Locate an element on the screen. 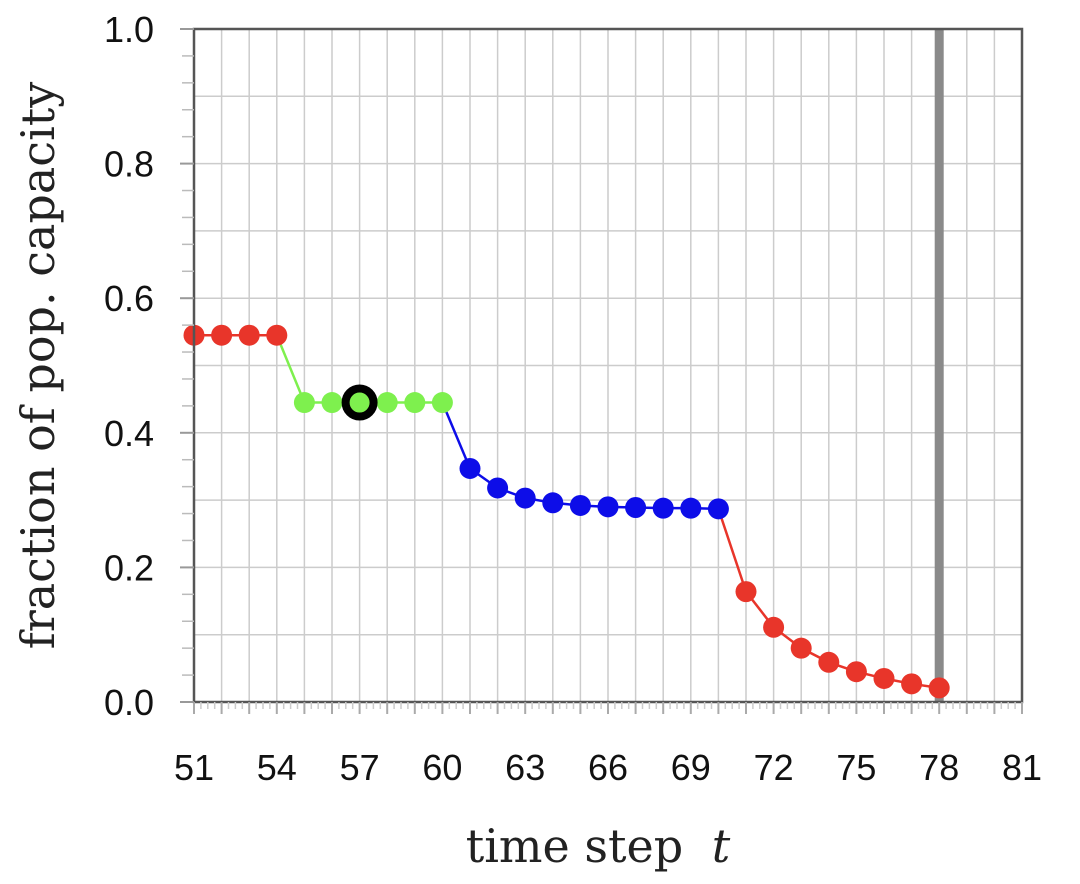 The height and width of the screenshot is (884, 1080). x-tick-label: 63 is located at coordinates (525, 767).